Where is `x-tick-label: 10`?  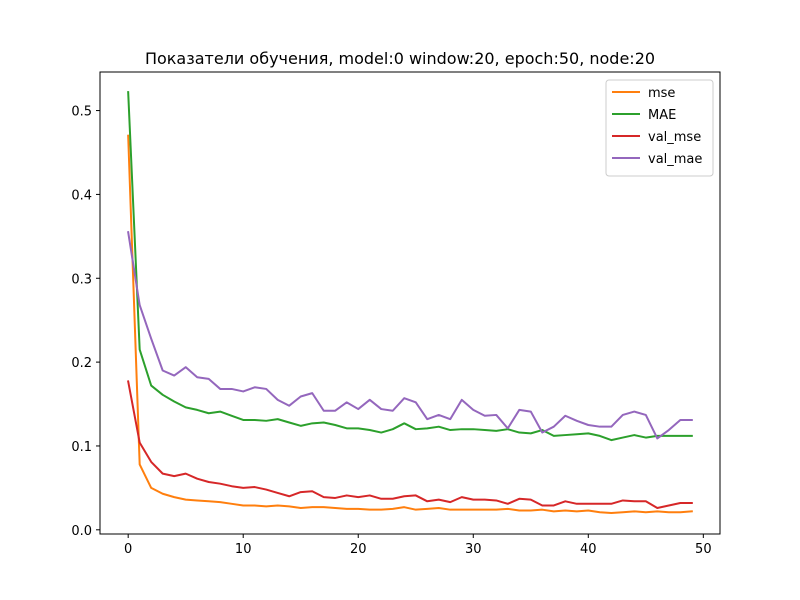
x-tick-label: 10 is located at coordinates (243, 549).